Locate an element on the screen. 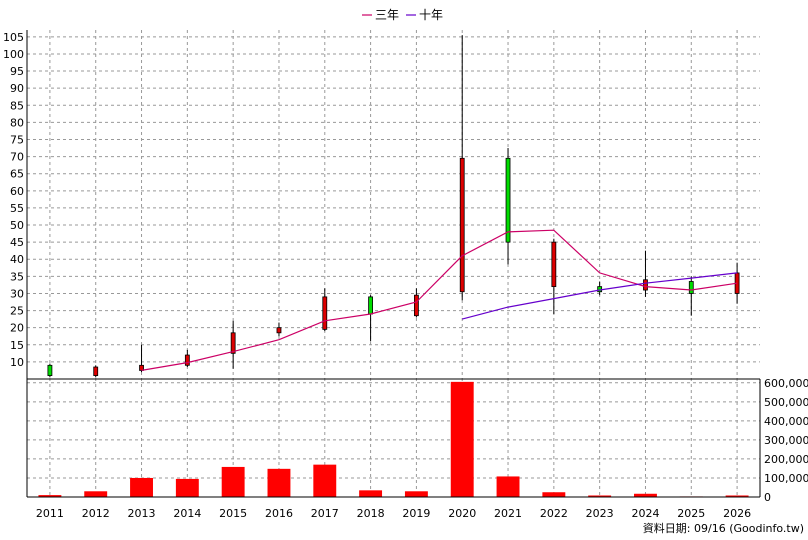 The width and height of the screenshot is (808, 540). year-tick-label: 2023 is located at coordinates (600, 513).